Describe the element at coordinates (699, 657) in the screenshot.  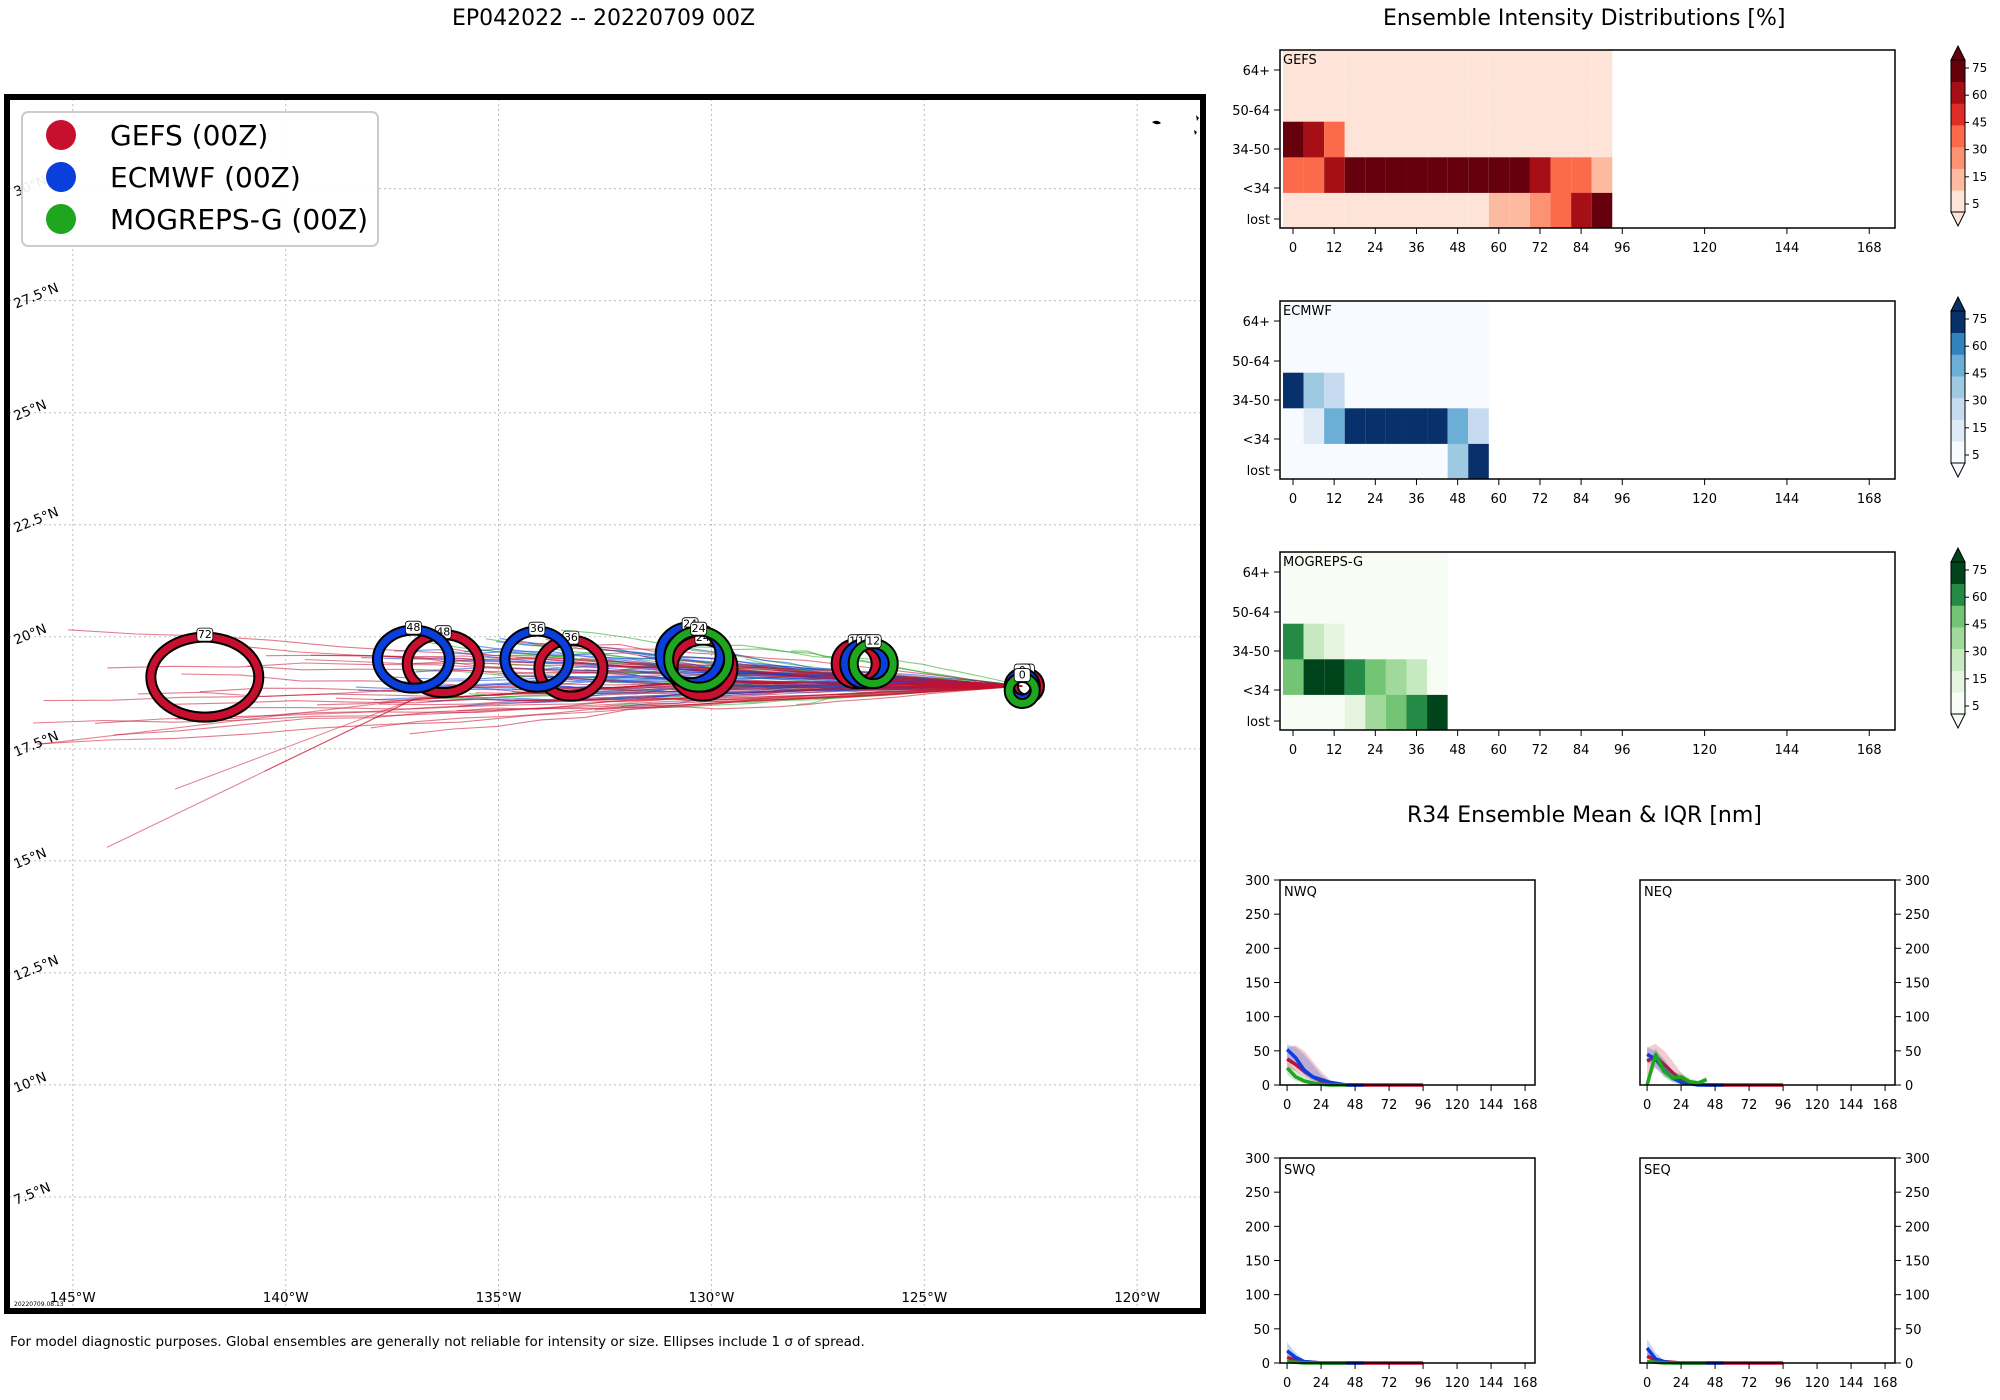
I see `forecast-marker-mogreps-g-24: 24` at that location.